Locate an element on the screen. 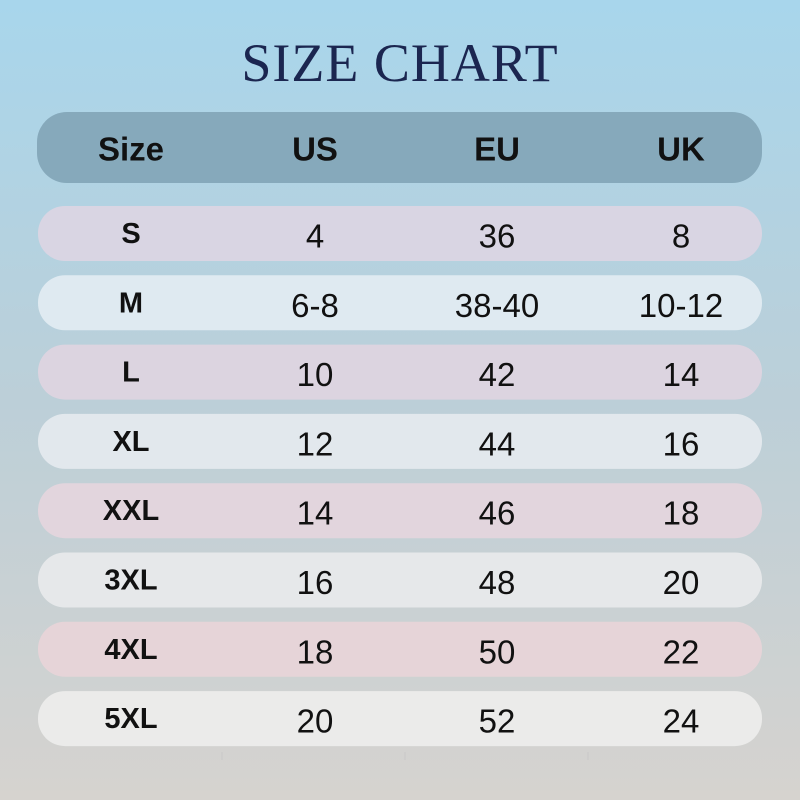  value-cell: 44 is located at coordinates (497, 443).